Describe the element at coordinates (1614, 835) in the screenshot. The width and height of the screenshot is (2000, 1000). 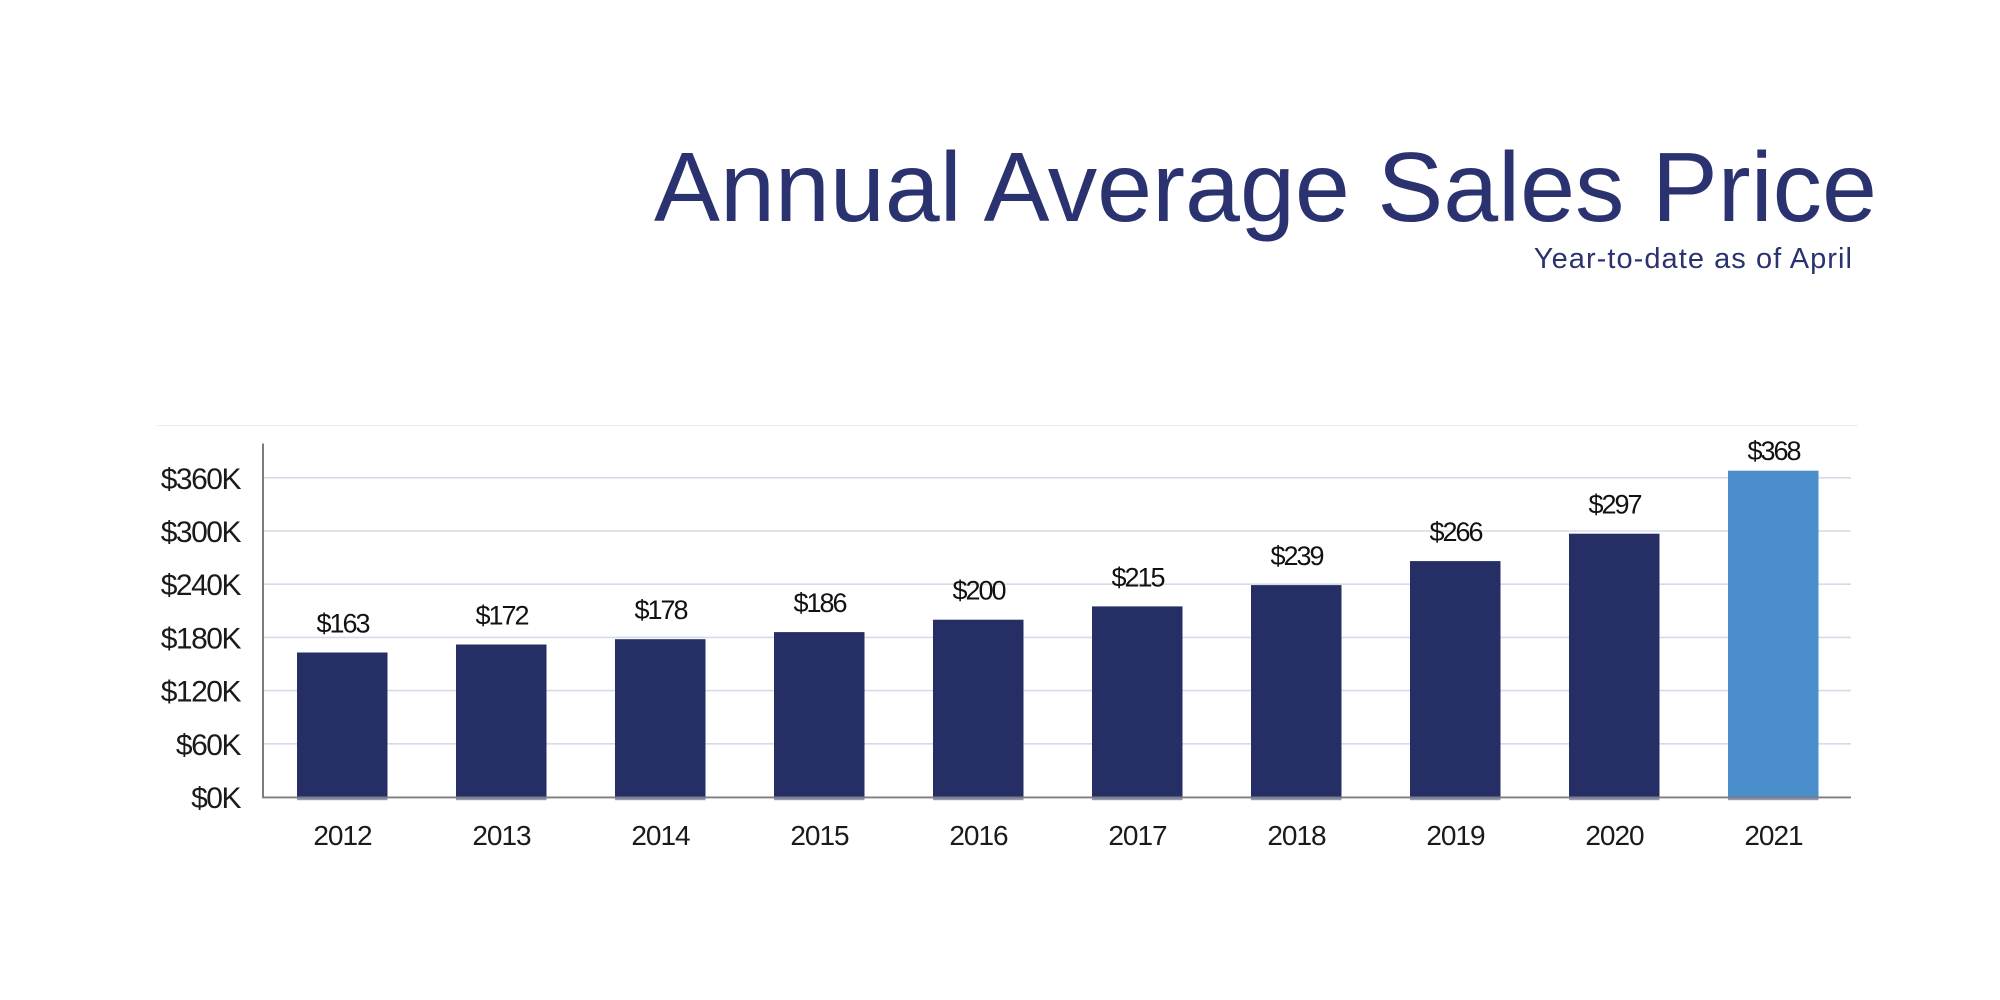
I see `svg-text: 2020` at that location.